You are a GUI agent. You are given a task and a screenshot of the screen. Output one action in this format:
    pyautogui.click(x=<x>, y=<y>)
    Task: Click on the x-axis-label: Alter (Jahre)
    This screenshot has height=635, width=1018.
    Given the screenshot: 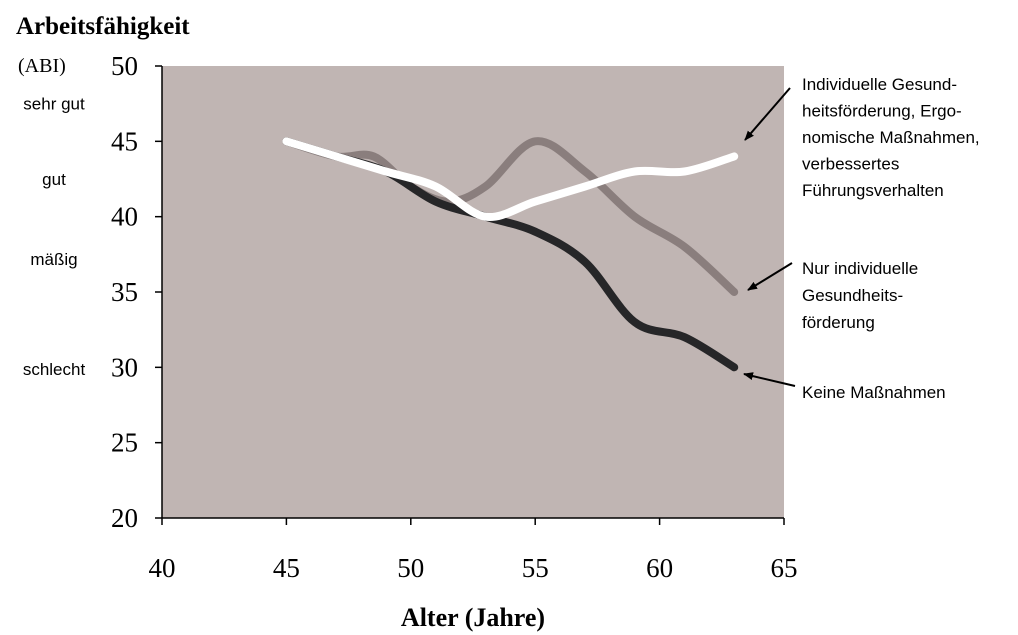 What is the action you would take?
    pyautogui.click(x=473, y=617)
    